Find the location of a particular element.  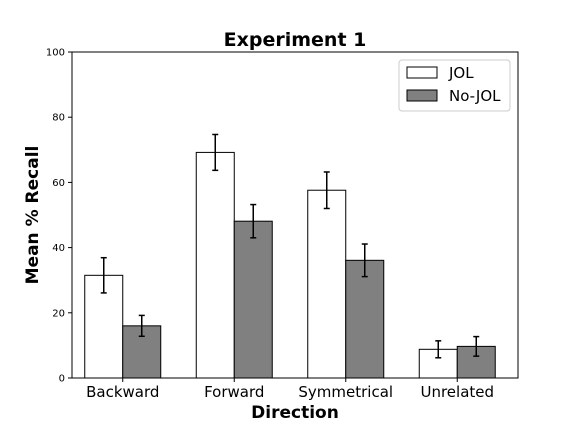

x-tick-label: Backward is located at coordinates (122, 392).